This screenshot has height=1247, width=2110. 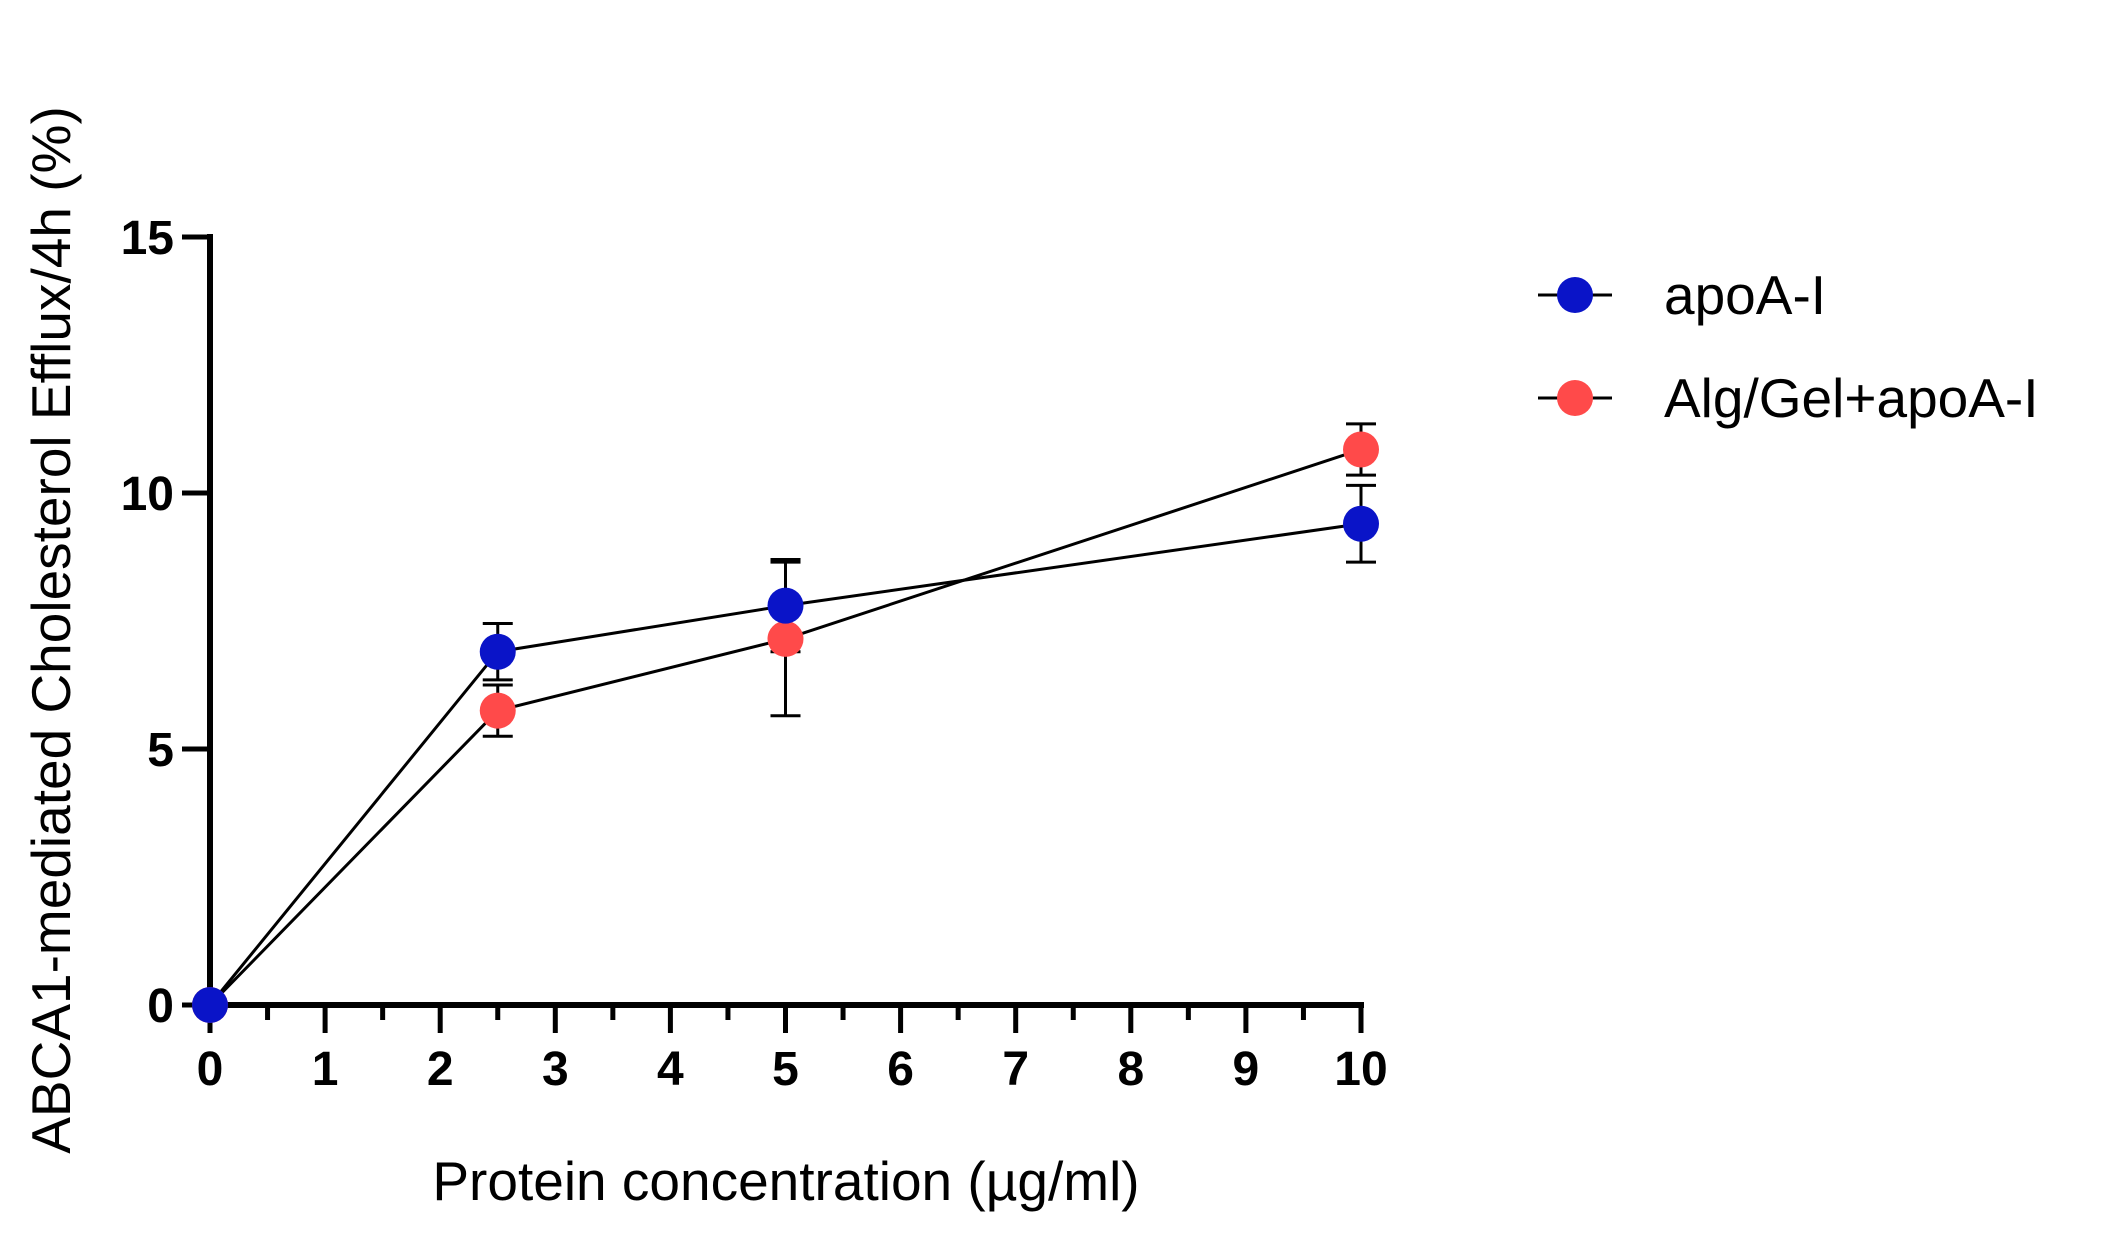 I want to click on y-tick-label: 10, so click(x=147, y=494).